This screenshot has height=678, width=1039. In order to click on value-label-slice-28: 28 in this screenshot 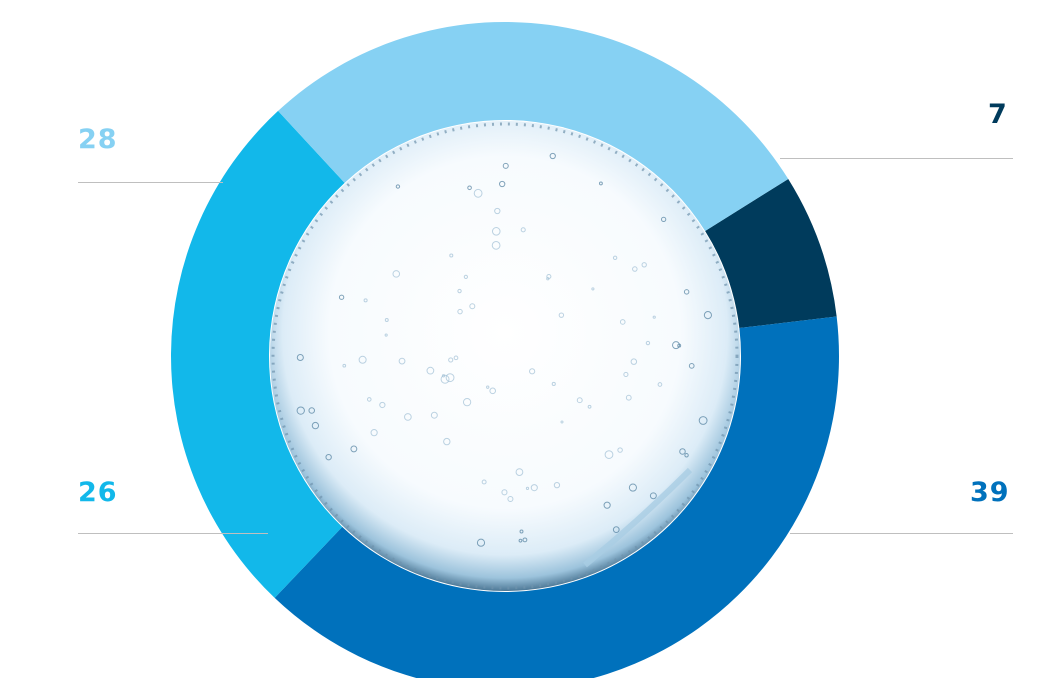, I will do `click(98, 139)`.